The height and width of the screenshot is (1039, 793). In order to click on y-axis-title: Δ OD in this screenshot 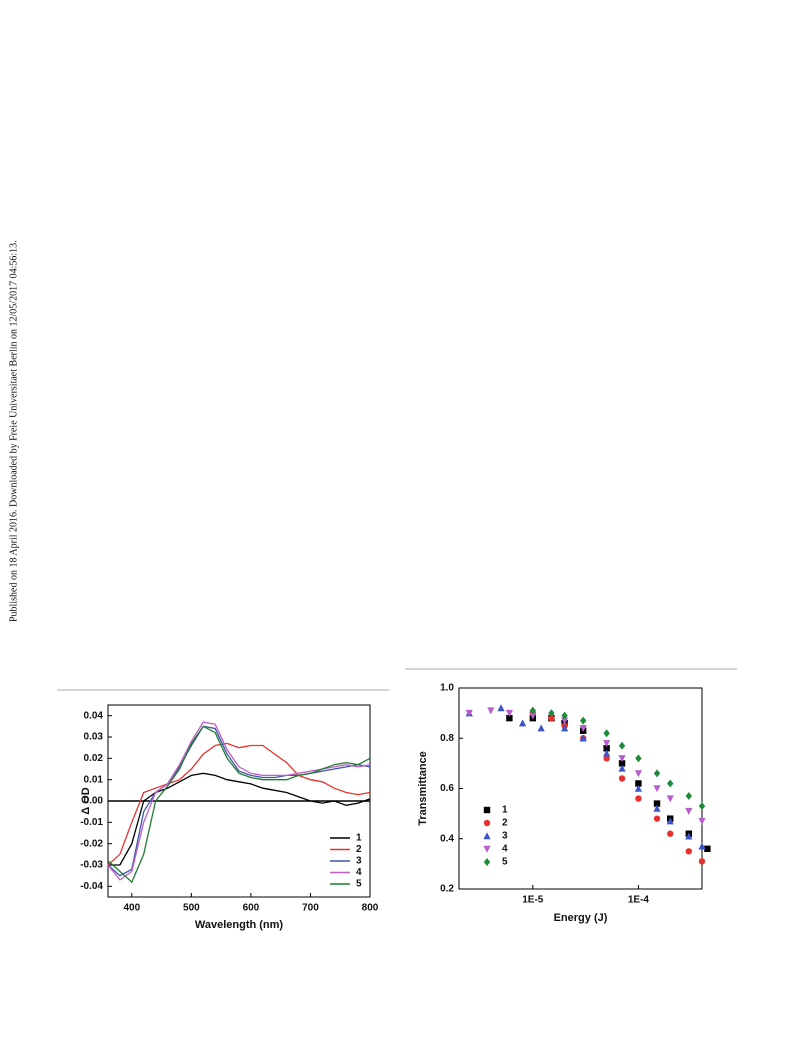, I will do `click(86, 801)`.